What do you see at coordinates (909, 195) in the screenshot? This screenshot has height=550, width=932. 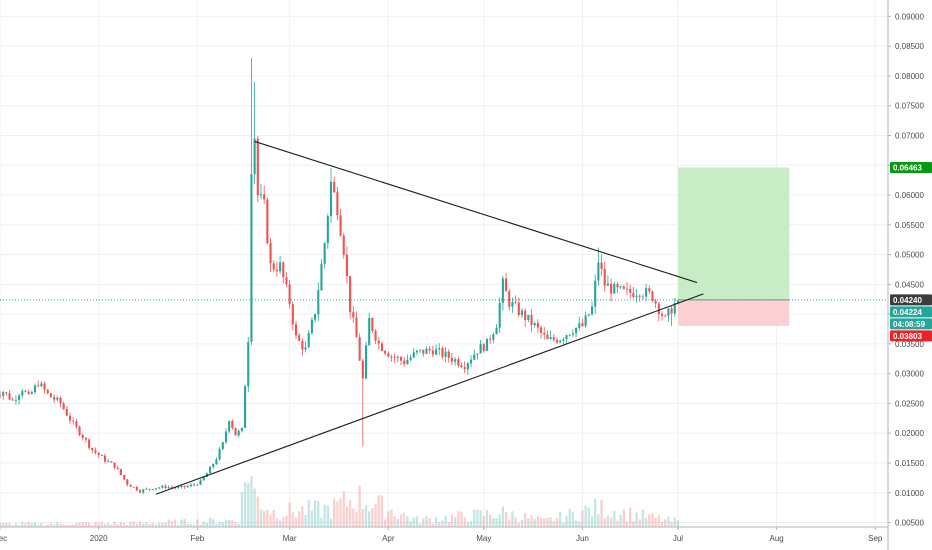 I see `price-tick-label: 0.06000` at bounding box center [909, 195].